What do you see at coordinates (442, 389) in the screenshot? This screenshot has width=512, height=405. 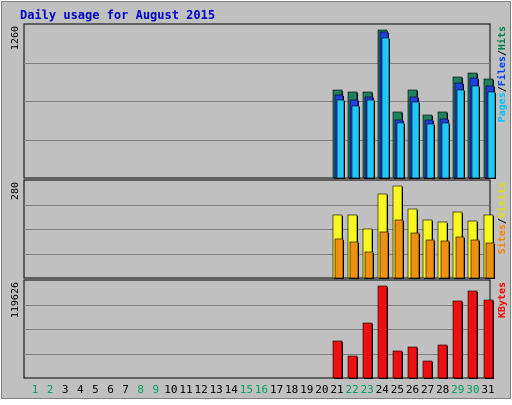 I see `x-tick-label: 28` at bounding box center [442, 389].